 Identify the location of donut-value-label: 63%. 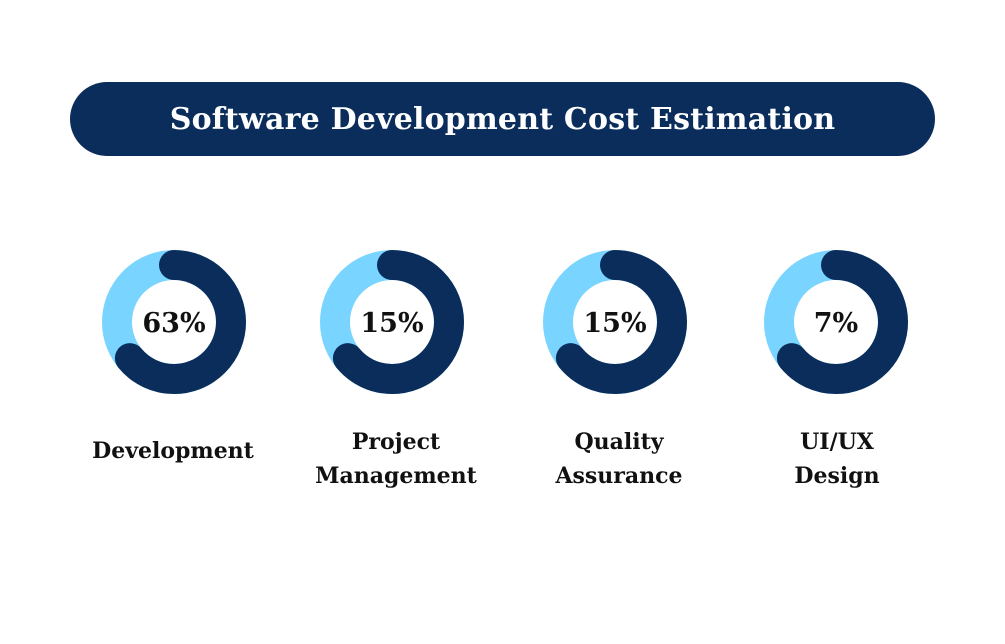
(173, 323).